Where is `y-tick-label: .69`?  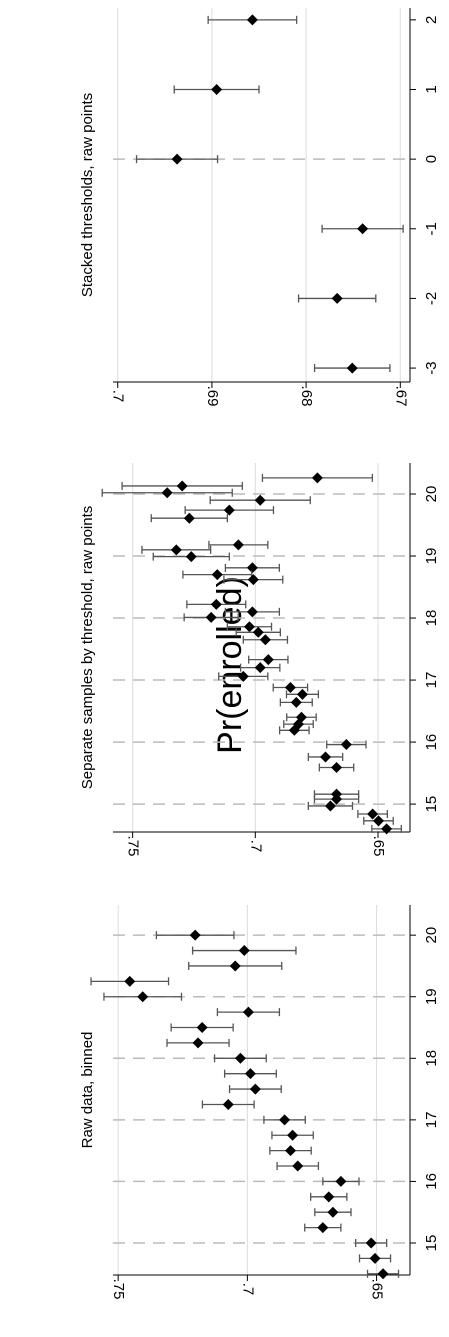
y-tick-label: .69 is located at coordinates (212, 396).